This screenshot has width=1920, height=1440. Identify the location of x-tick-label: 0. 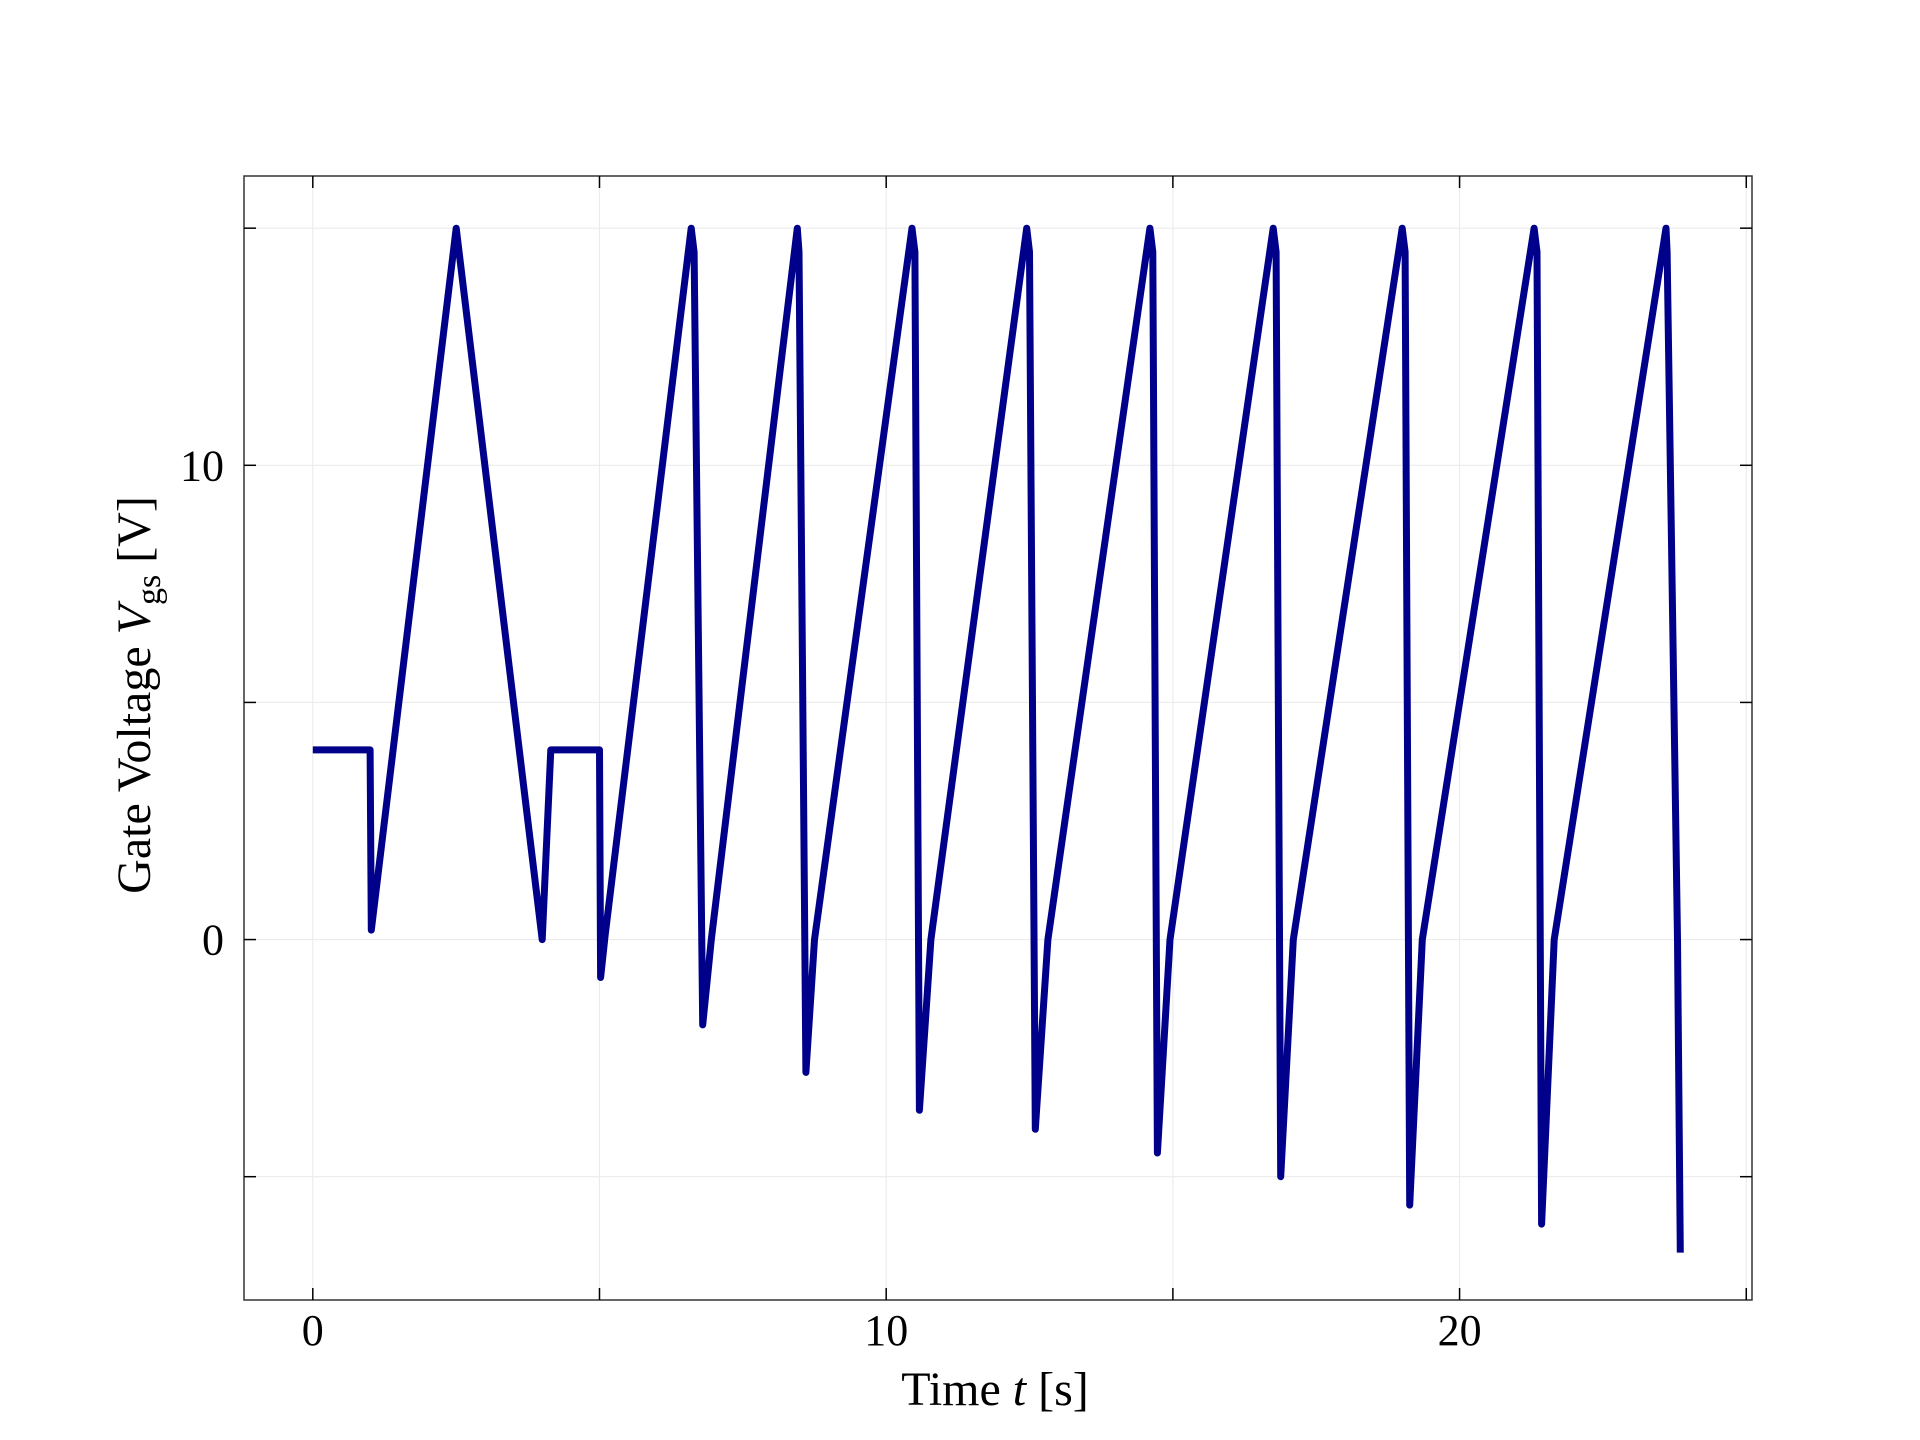
(313, 1330).